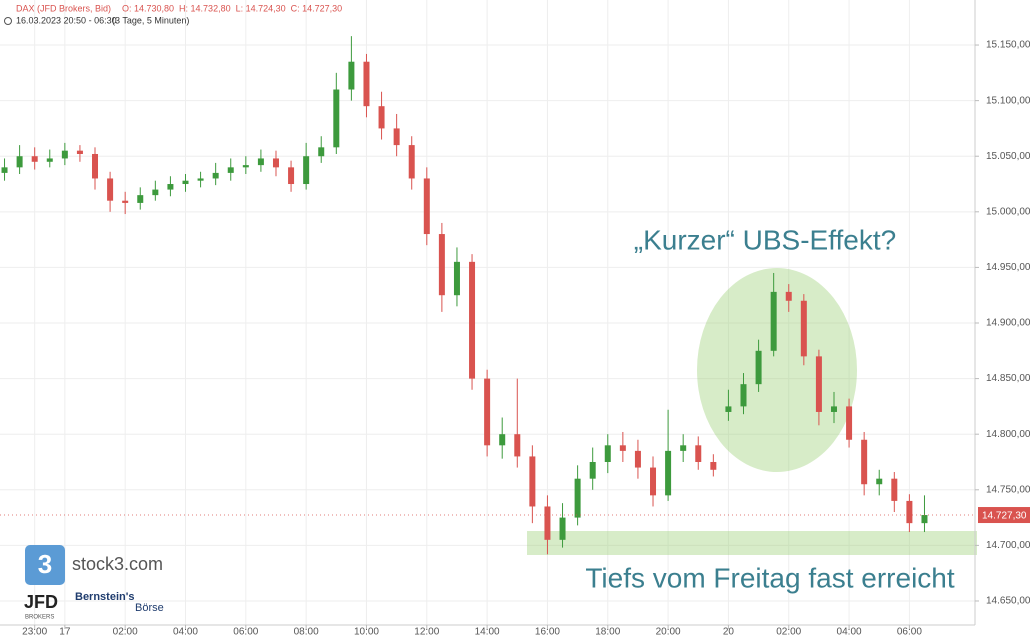 Image resolution: width=1030 pixels, height=639 pixels. What do you see at coordinates (1008, 100) in the screenshot?
I see `y-tick-label: 15.100,00` at bounding box center [1008, 100].